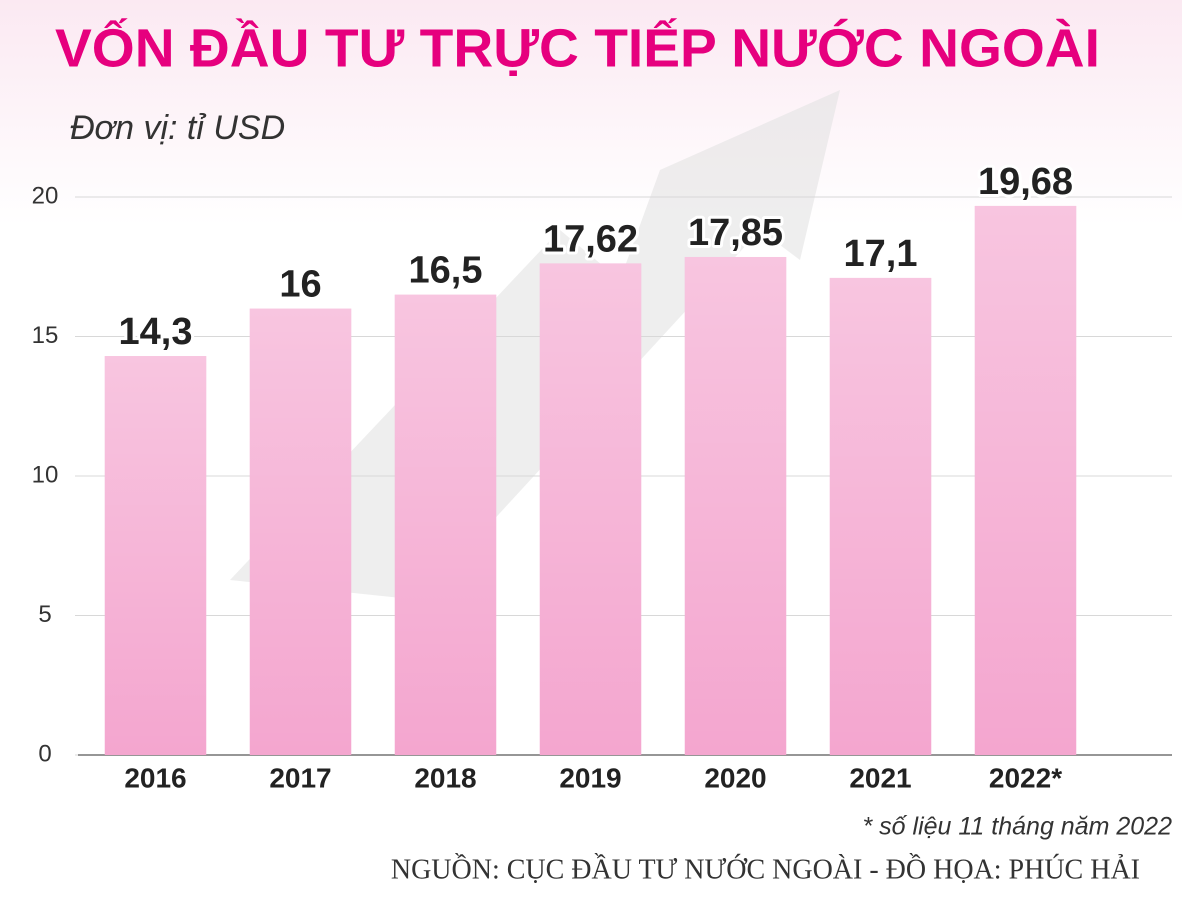 The image size is (1182, 900). What do you see at coordinates (45, 335) in the screenshot?
I see `y-tick-label: 15` at bounding box center [45, 335].